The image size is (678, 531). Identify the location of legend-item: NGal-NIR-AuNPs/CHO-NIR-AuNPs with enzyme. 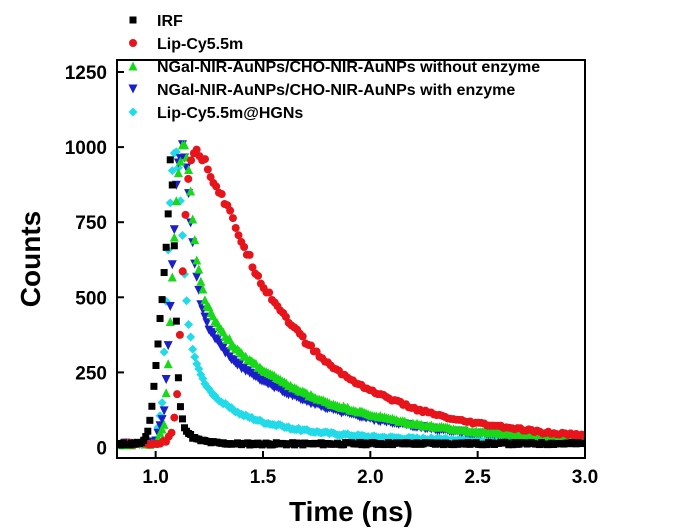
(321, 90).